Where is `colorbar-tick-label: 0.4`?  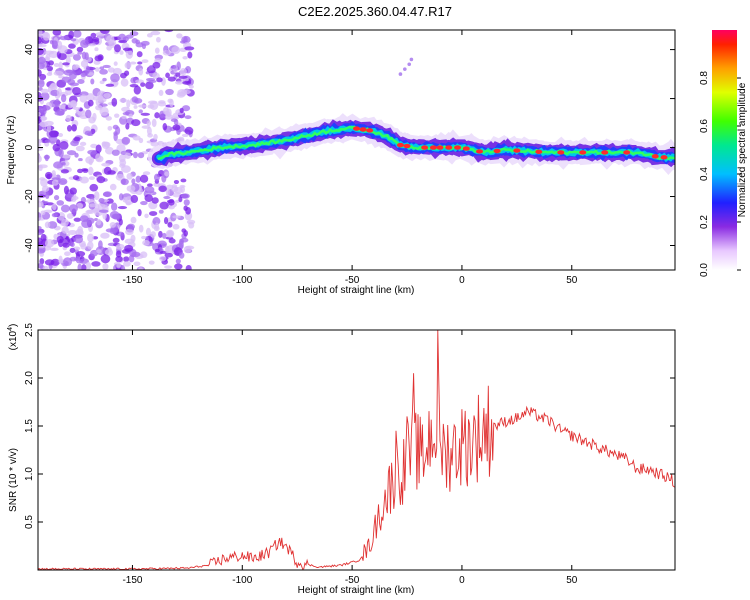 colorbar-tick-label: 0.4 is located at coordinates (704, 174).